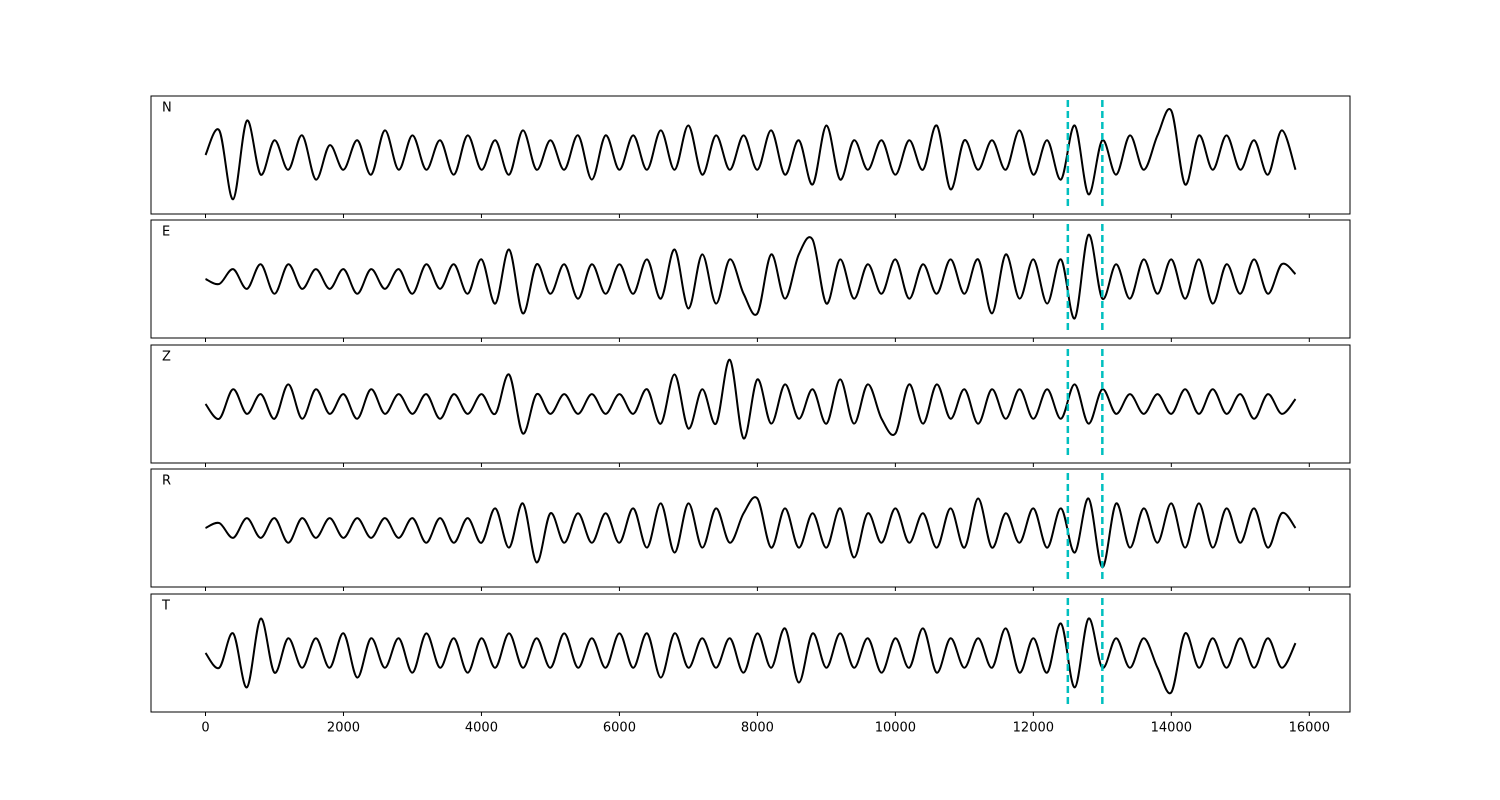  I want to click on panel-label: T, so click(165, 606).